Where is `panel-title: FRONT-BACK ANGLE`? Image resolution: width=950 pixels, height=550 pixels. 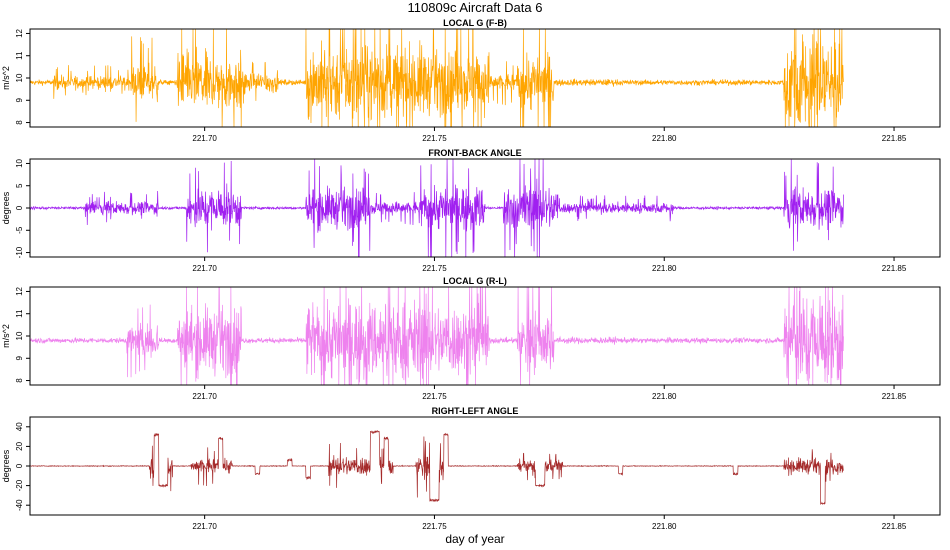
panel-title: FRONT-BACK ANGLE is located at coordinates (474, 153).